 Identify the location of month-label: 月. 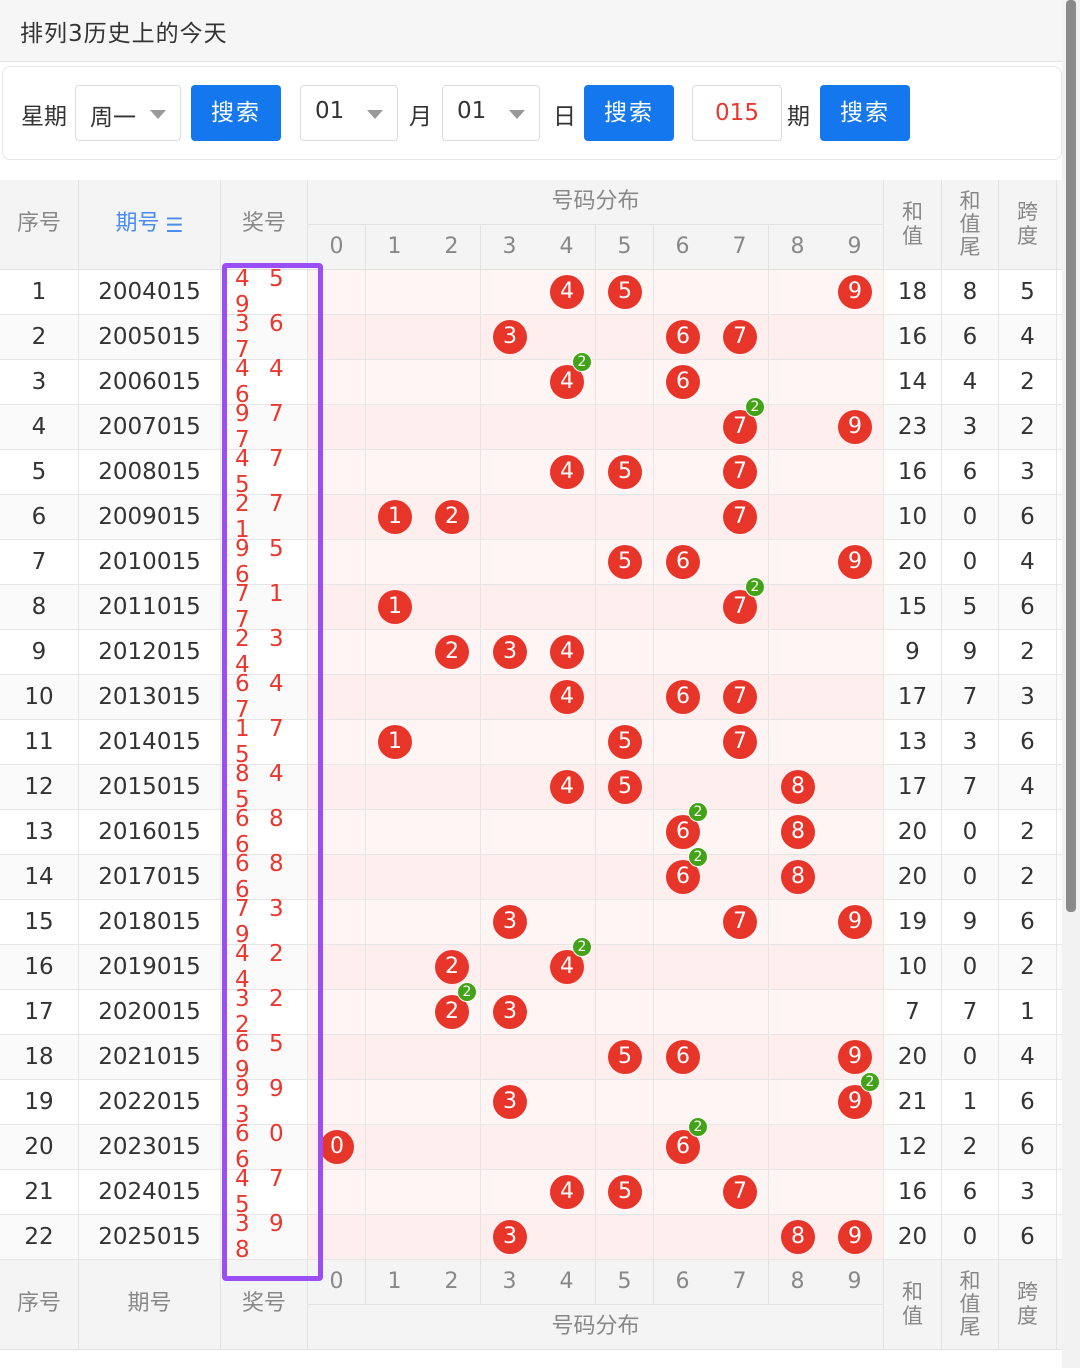
(420, 117).